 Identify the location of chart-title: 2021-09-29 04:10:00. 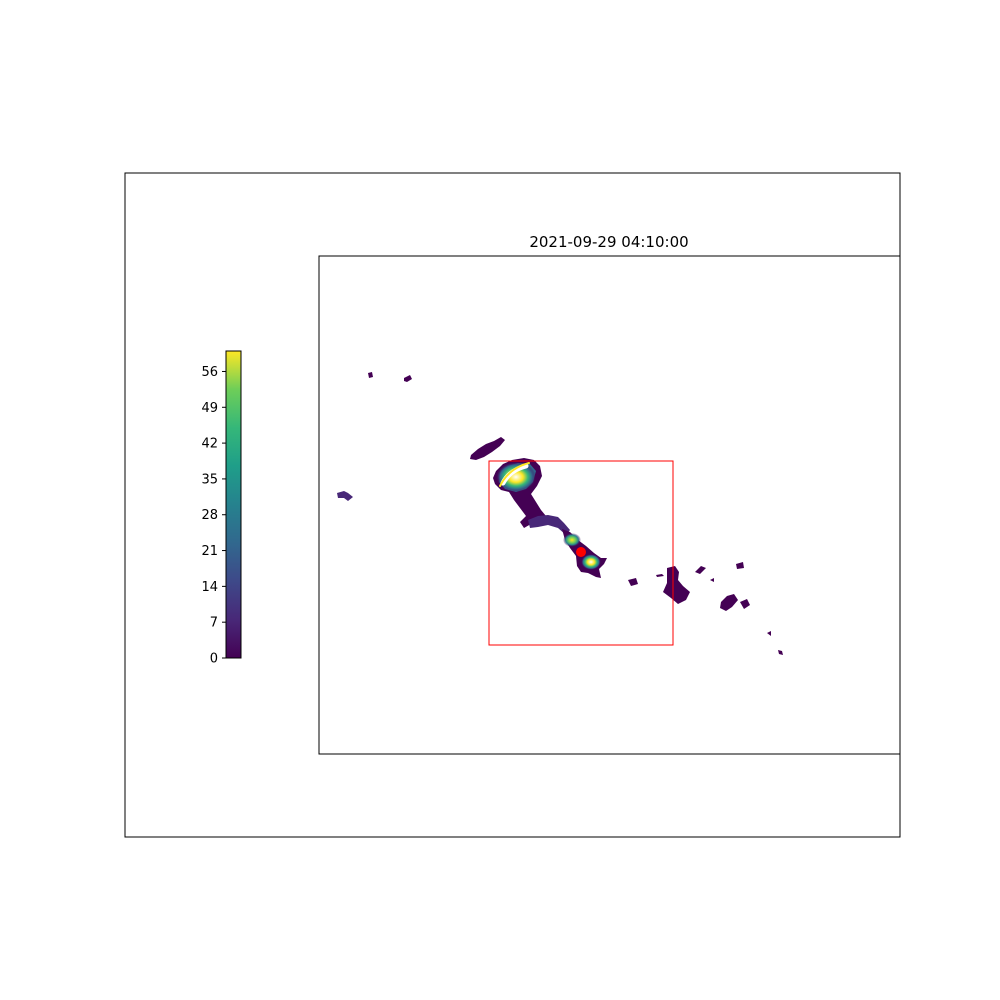
(608, 242).